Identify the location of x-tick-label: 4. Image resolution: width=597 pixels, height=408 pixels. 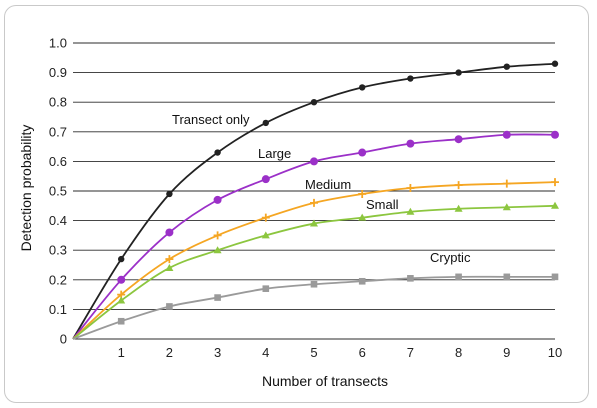
(265, 352).